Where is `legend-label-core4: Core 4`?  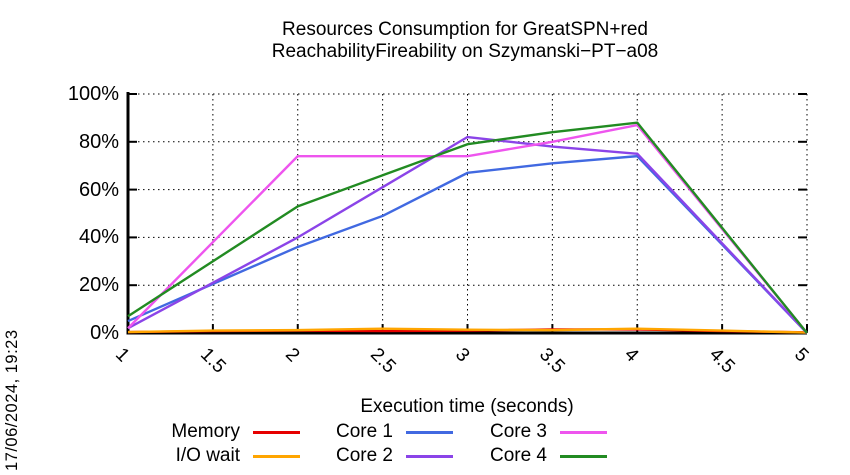
legend-label-core4: Core 4 is located at coordinates (518, 455).